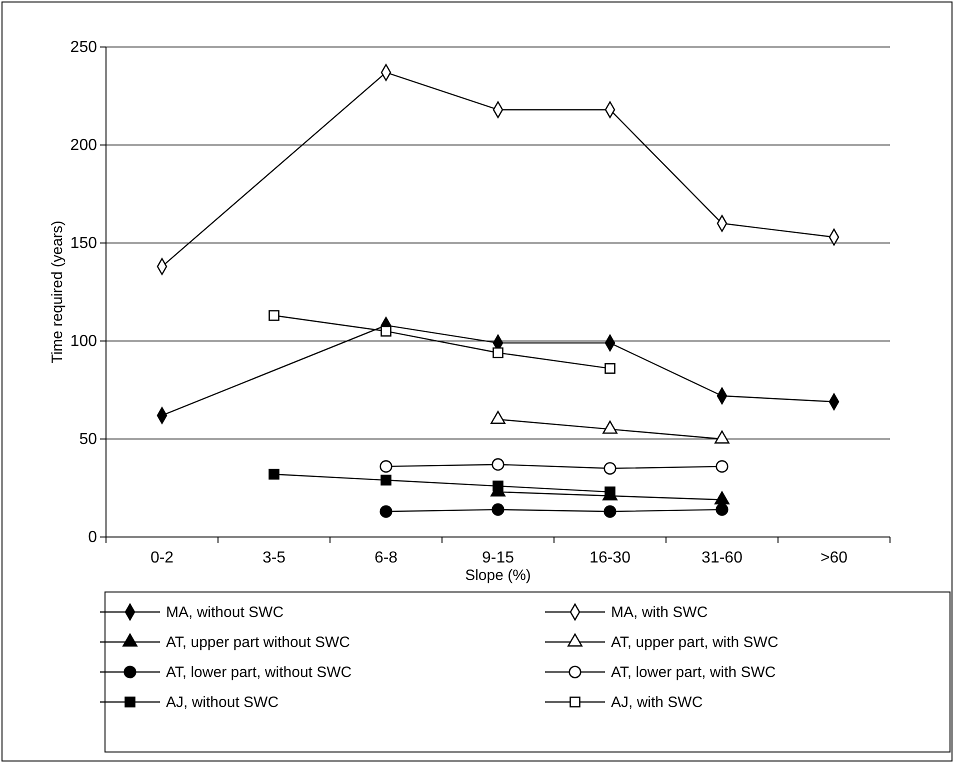  Describe the element at coordinates (657, 702) in the screenshot. I see `legend-label: AJ, with SWC` at that location.